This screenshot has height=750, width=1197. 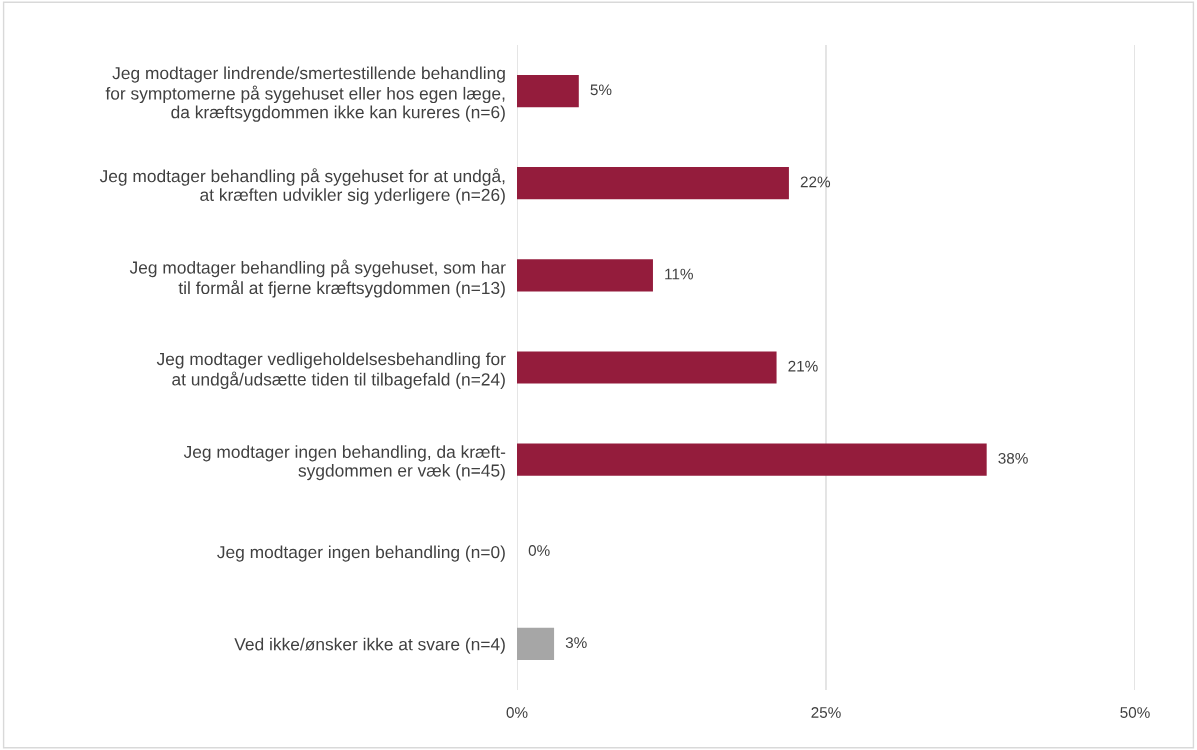 What do you see at coordinates (576, 643) in the screenshot?
I see `data-label: 3%` at bounding box center [576, 643].